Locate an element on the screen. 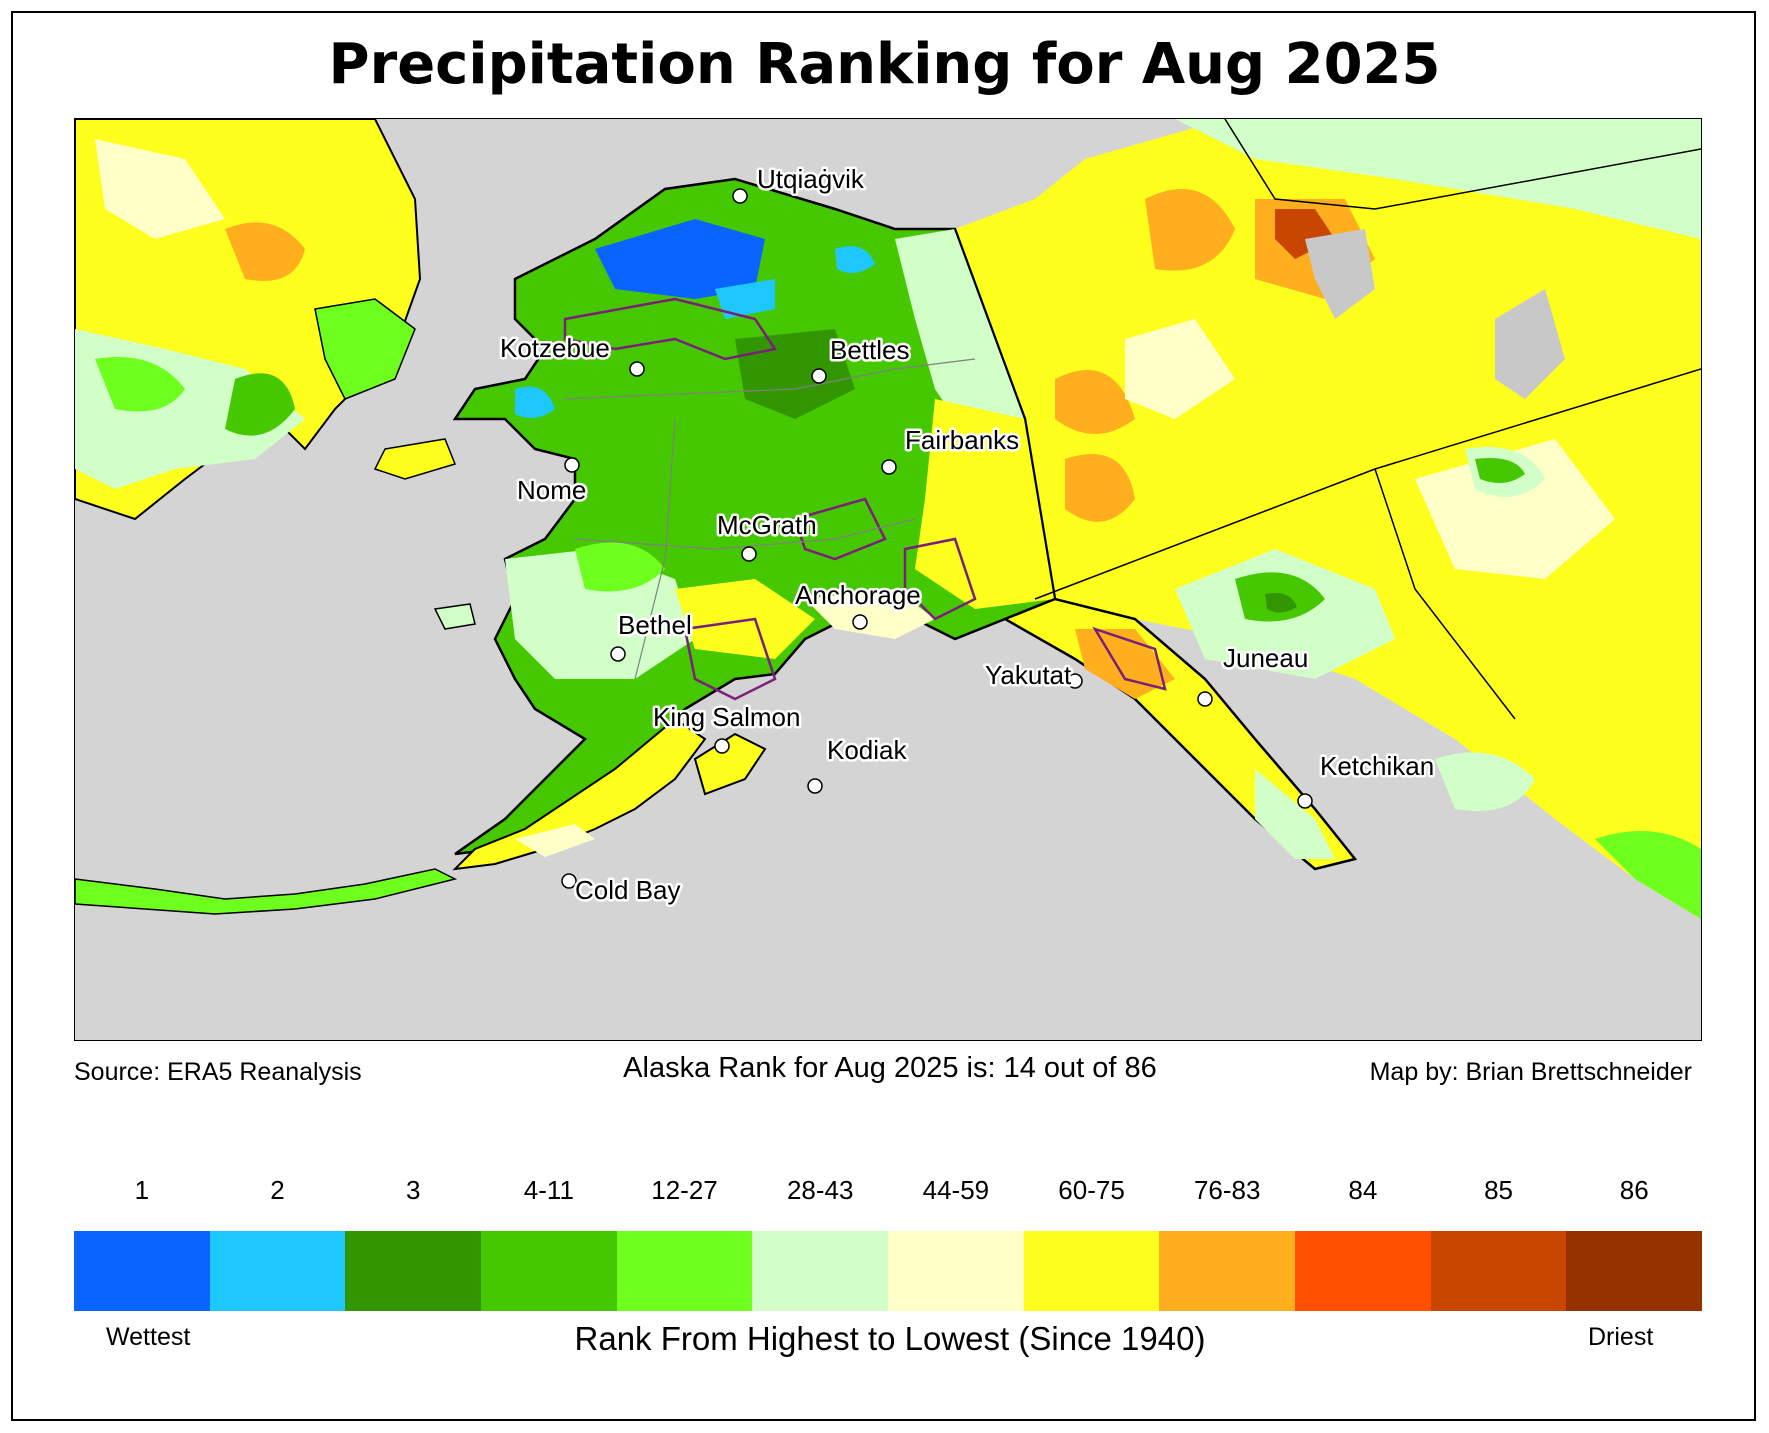  legend-driest-label: Driest is located at coordinates (1621, 1337).